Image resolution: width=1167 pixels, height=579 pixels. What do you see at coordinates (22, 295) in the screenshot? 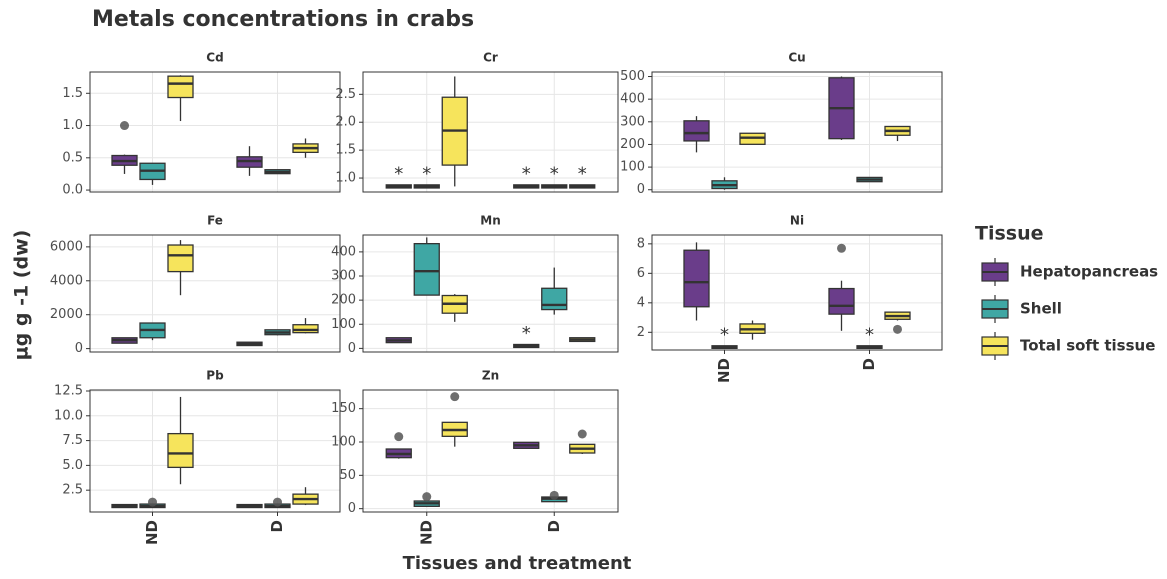
I see `y-axis-label: µg g -1 (dw)` at bounding box center [22, 295].